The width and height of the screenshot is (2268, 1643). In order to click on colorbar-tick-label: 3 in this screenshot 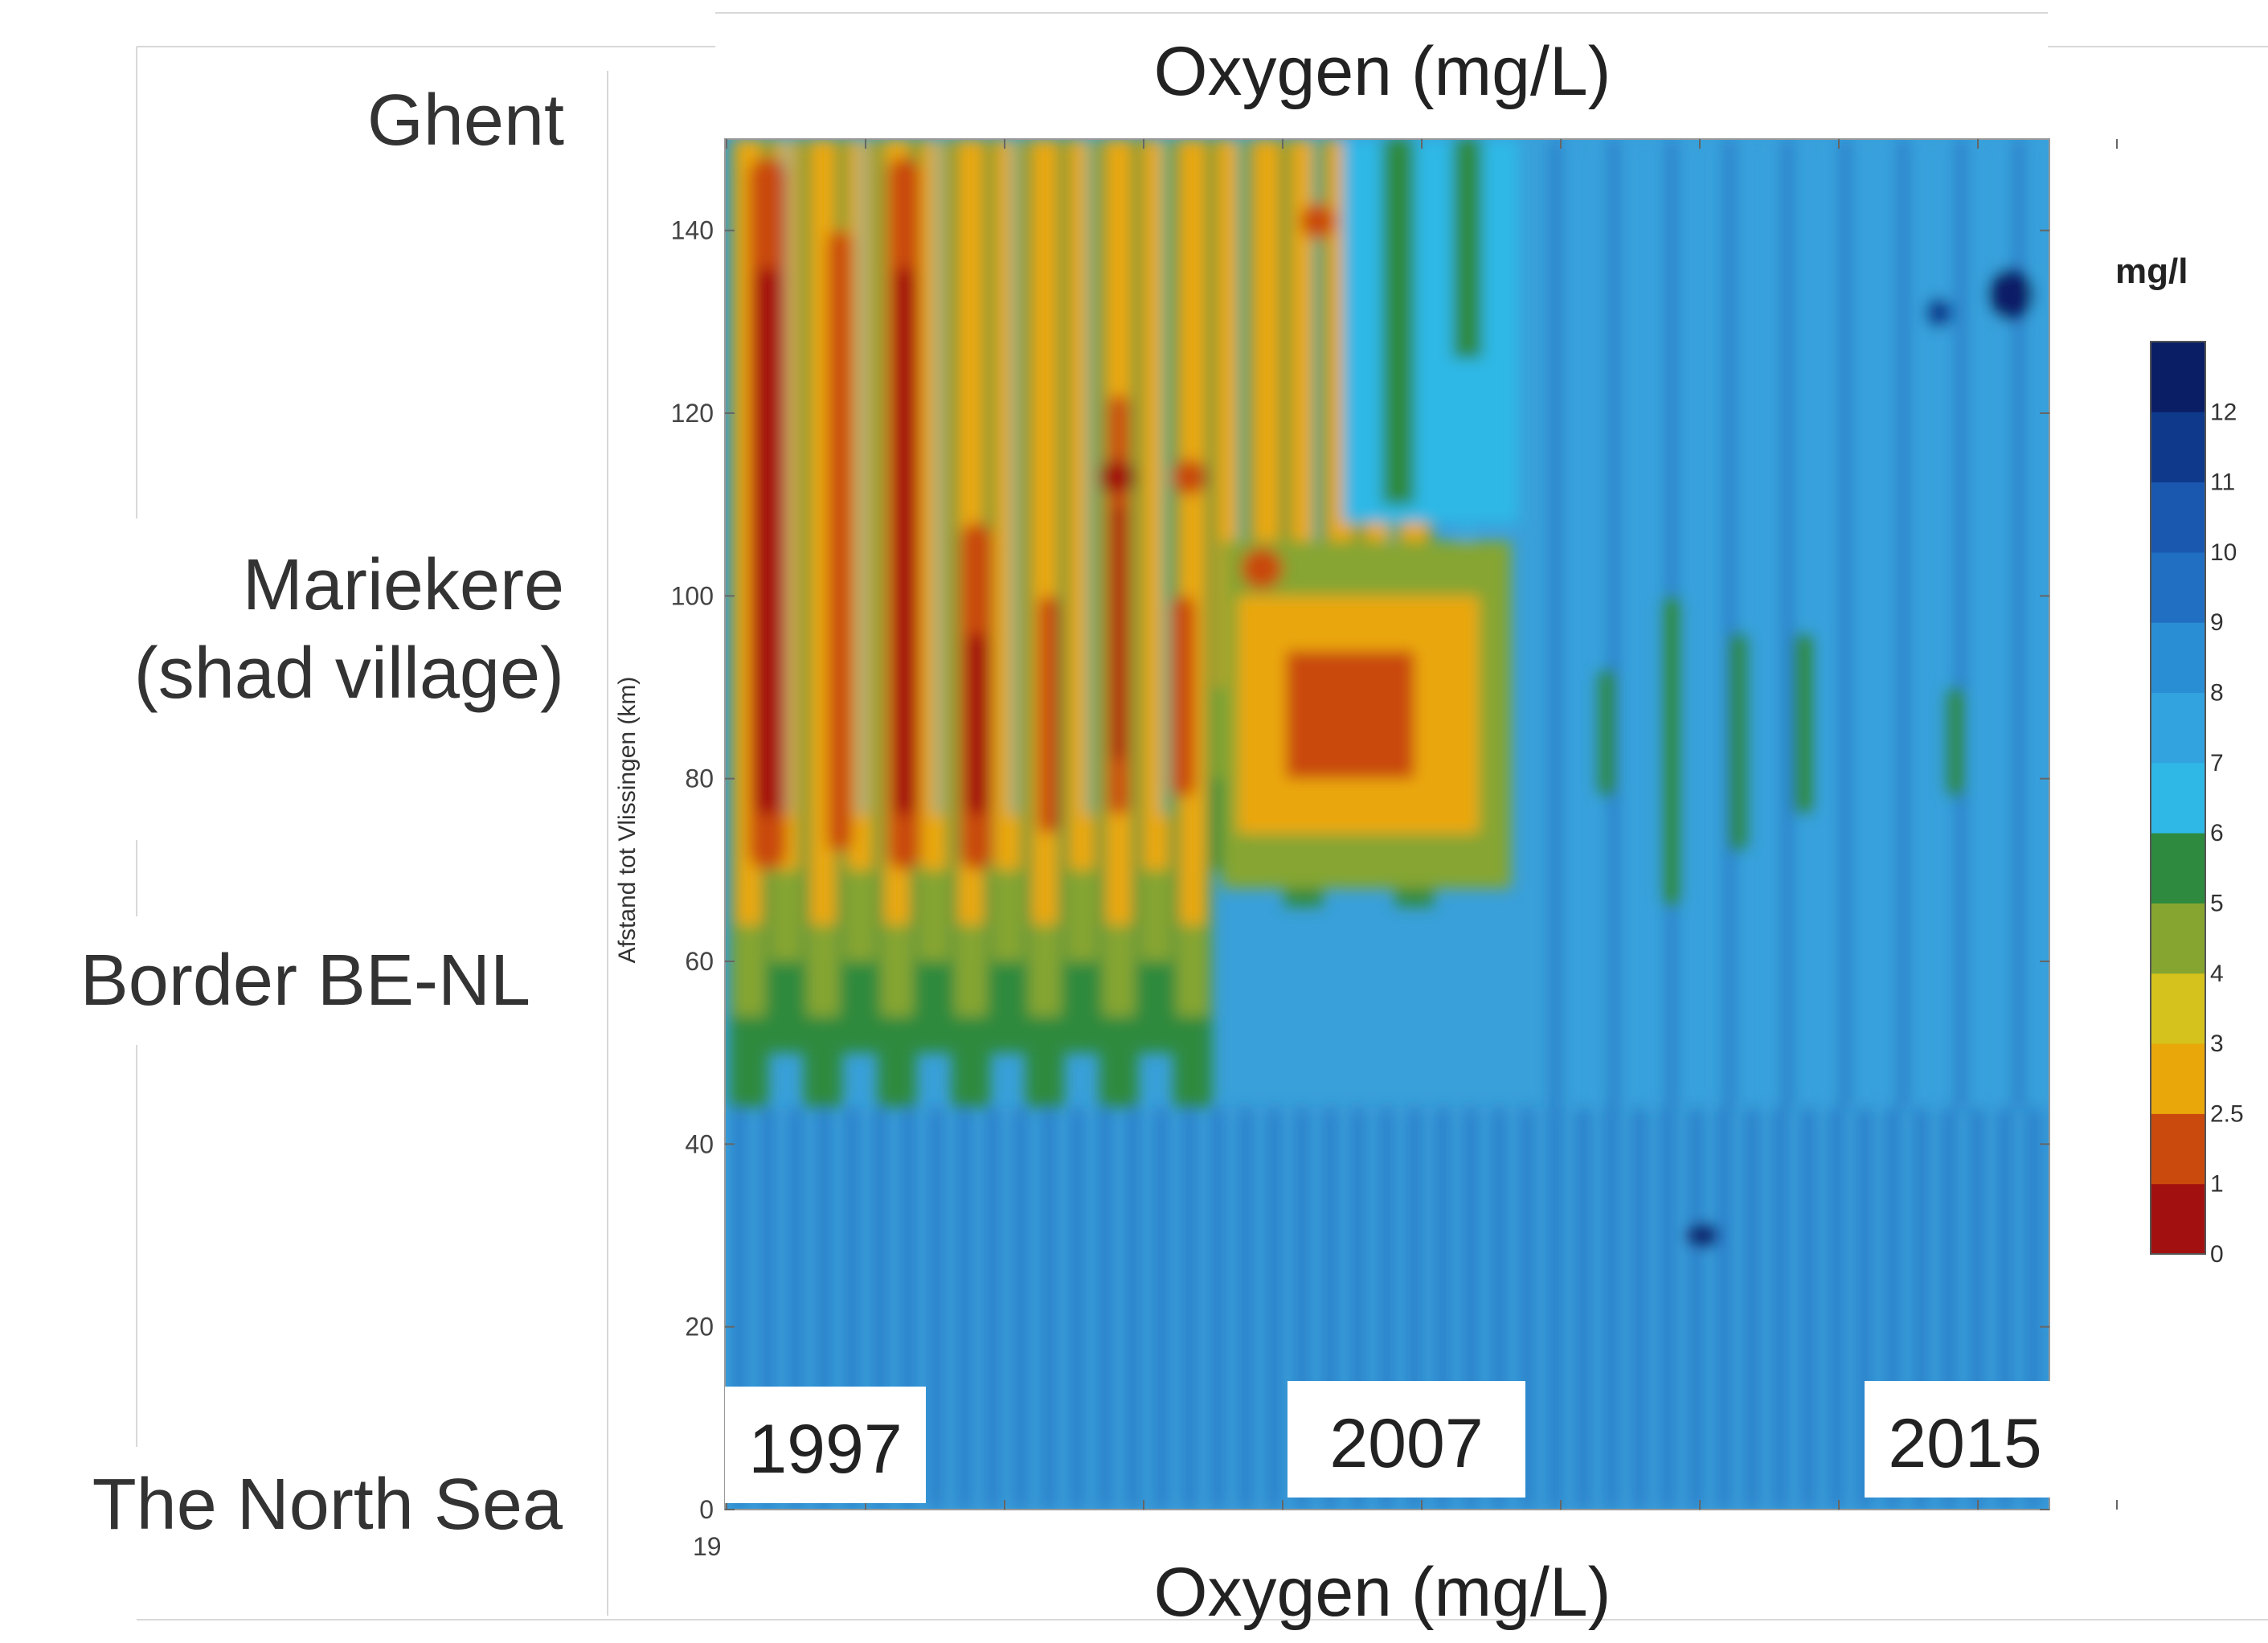, I will do `click(2217, 1044)`.